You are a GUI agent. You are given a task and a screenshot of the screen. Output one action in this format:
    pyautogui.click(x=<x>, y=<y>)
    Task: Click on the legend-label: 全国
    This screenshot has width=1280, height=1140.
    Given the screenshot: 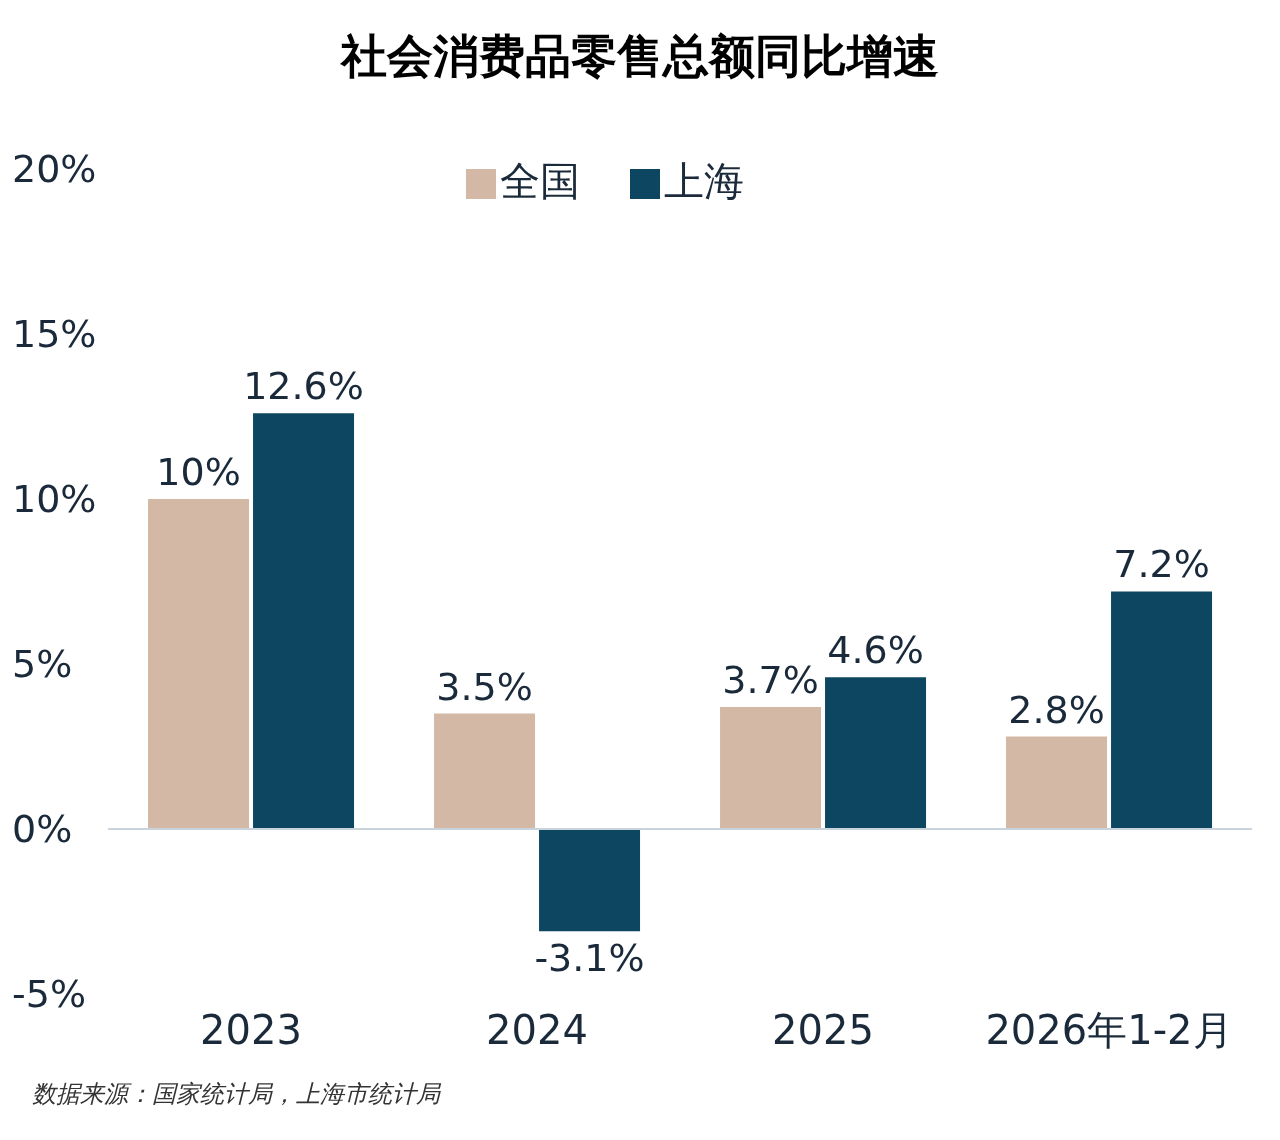 What is the action you would take?
    pyautogui.click(x=540, y=181)
    